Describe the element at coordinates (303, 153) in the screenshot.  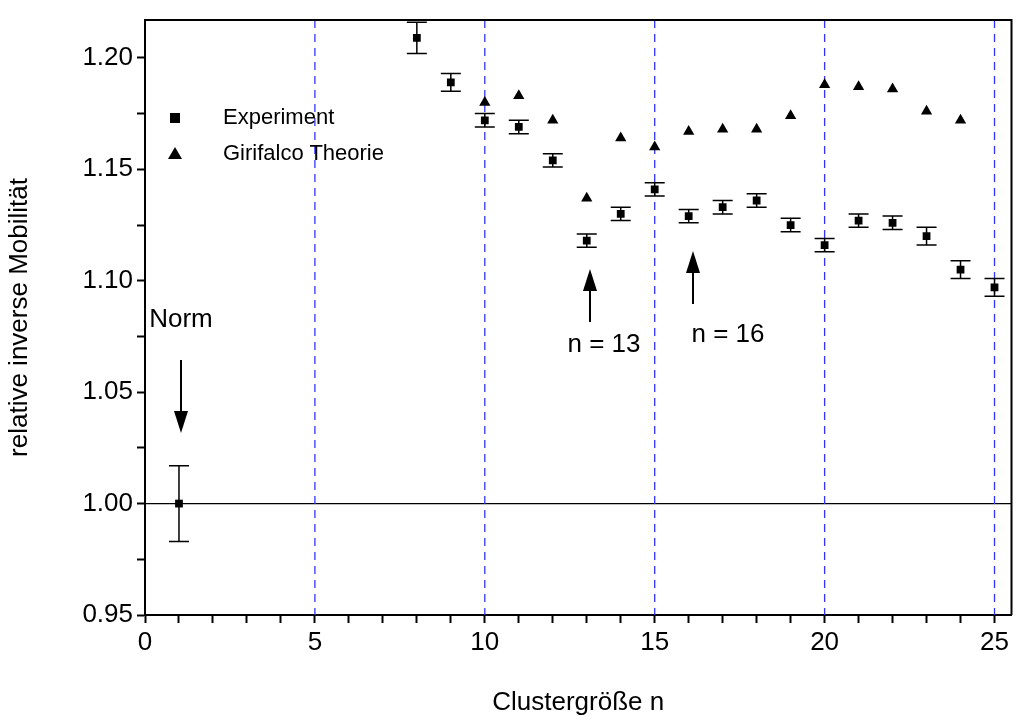
I see `legend-label: Girifalco Theorie` at that location.